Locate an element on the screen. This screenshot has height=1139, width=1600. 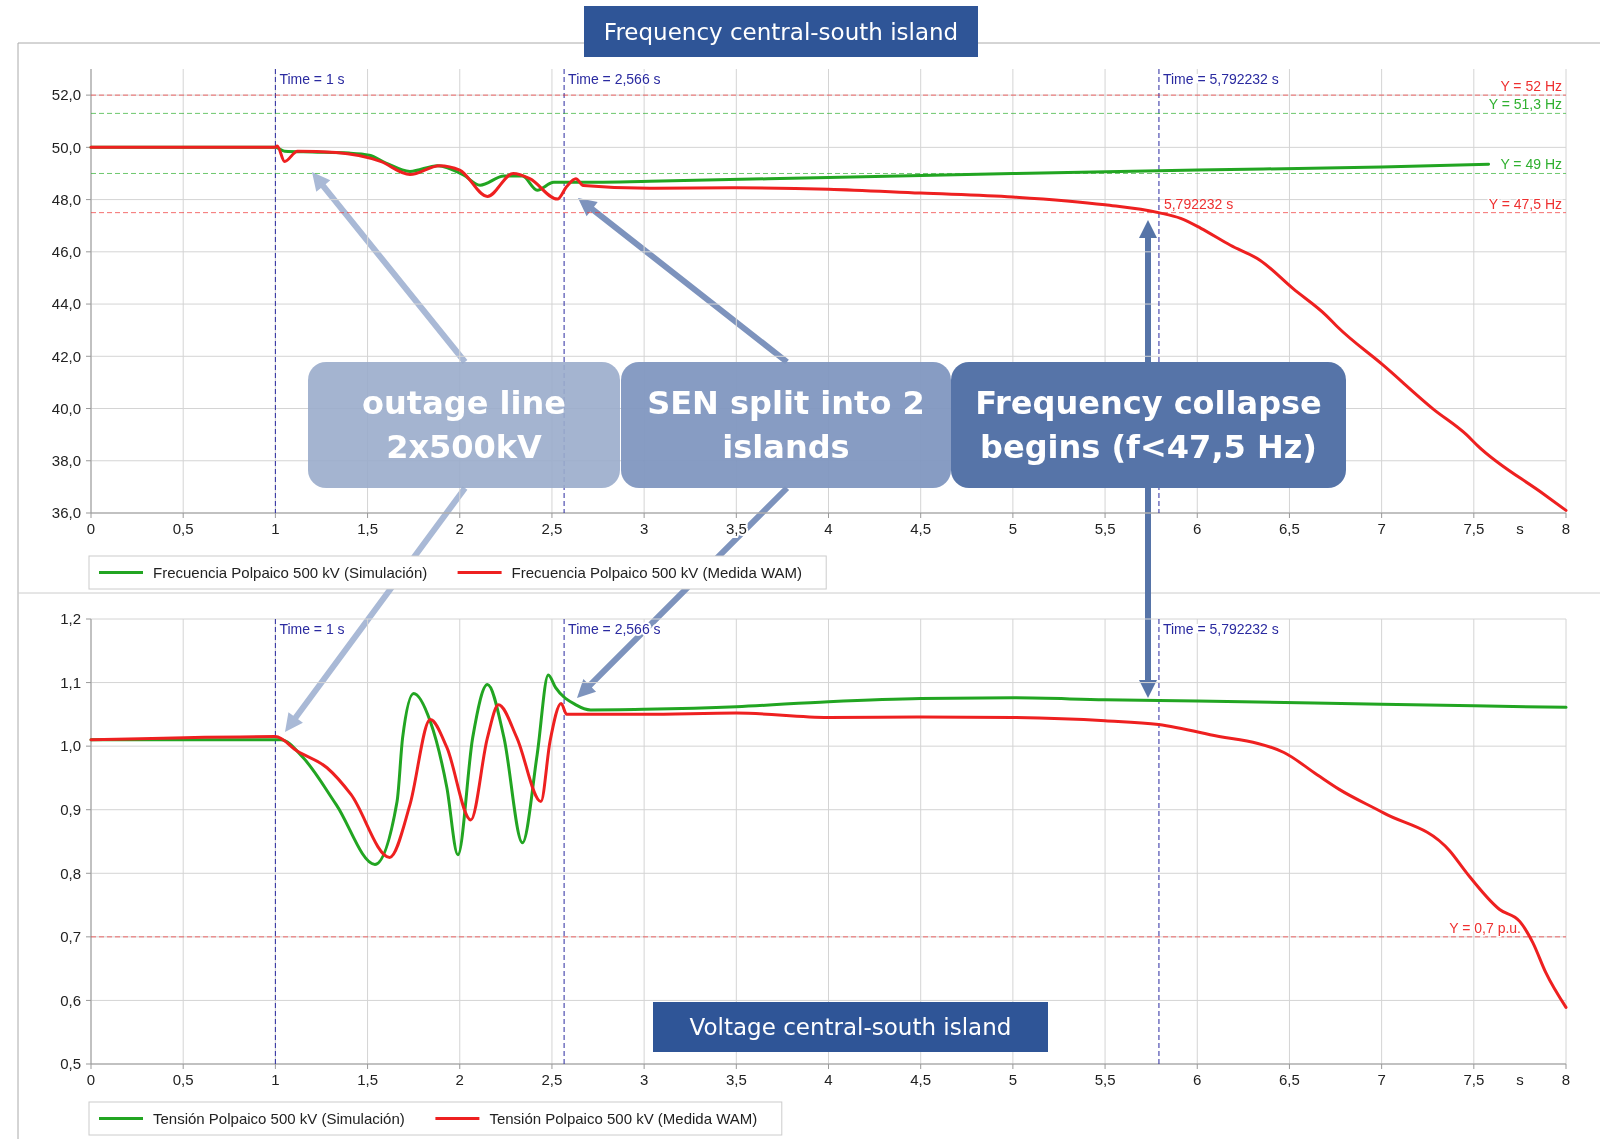
callout-box: outage line 2x500kV is located at coordinates (464, 425).